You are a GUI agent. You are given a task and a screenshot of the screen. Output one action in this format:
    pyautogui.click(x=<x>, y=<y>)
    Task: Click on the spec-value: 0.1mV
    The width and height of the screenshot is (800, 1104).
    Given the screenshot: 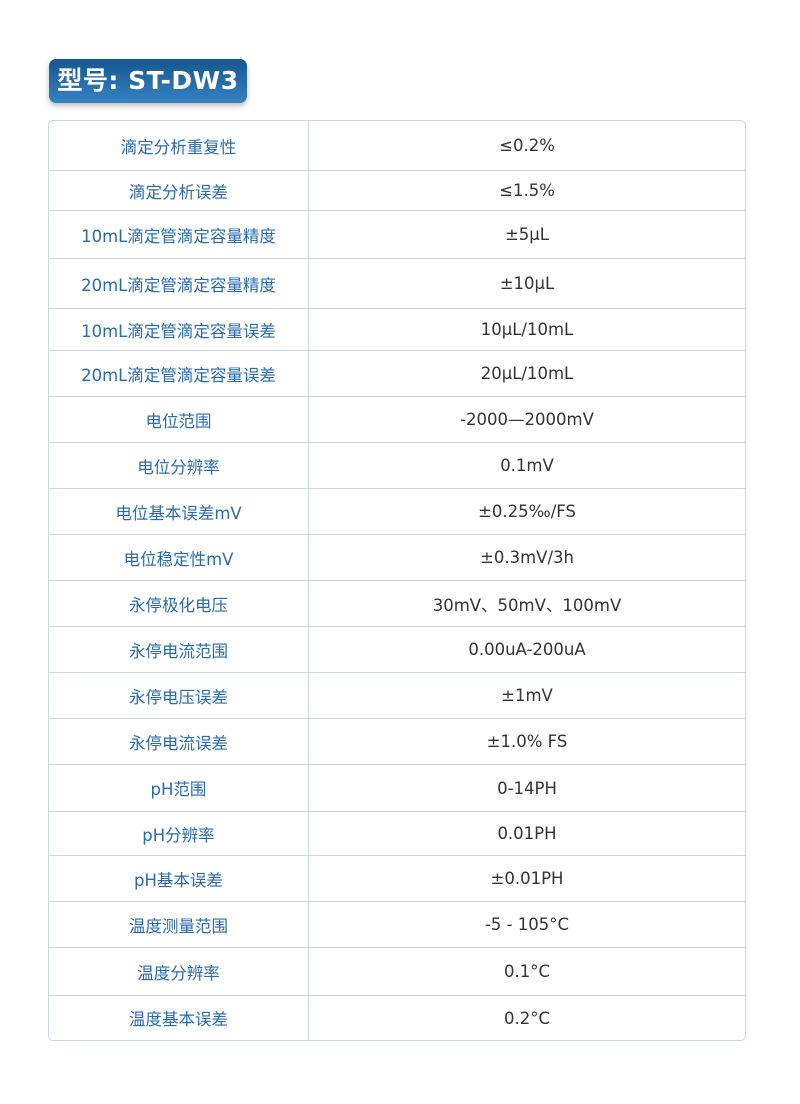 What is the action you would take?
    pyautogui.click(x=527, y=466)
    